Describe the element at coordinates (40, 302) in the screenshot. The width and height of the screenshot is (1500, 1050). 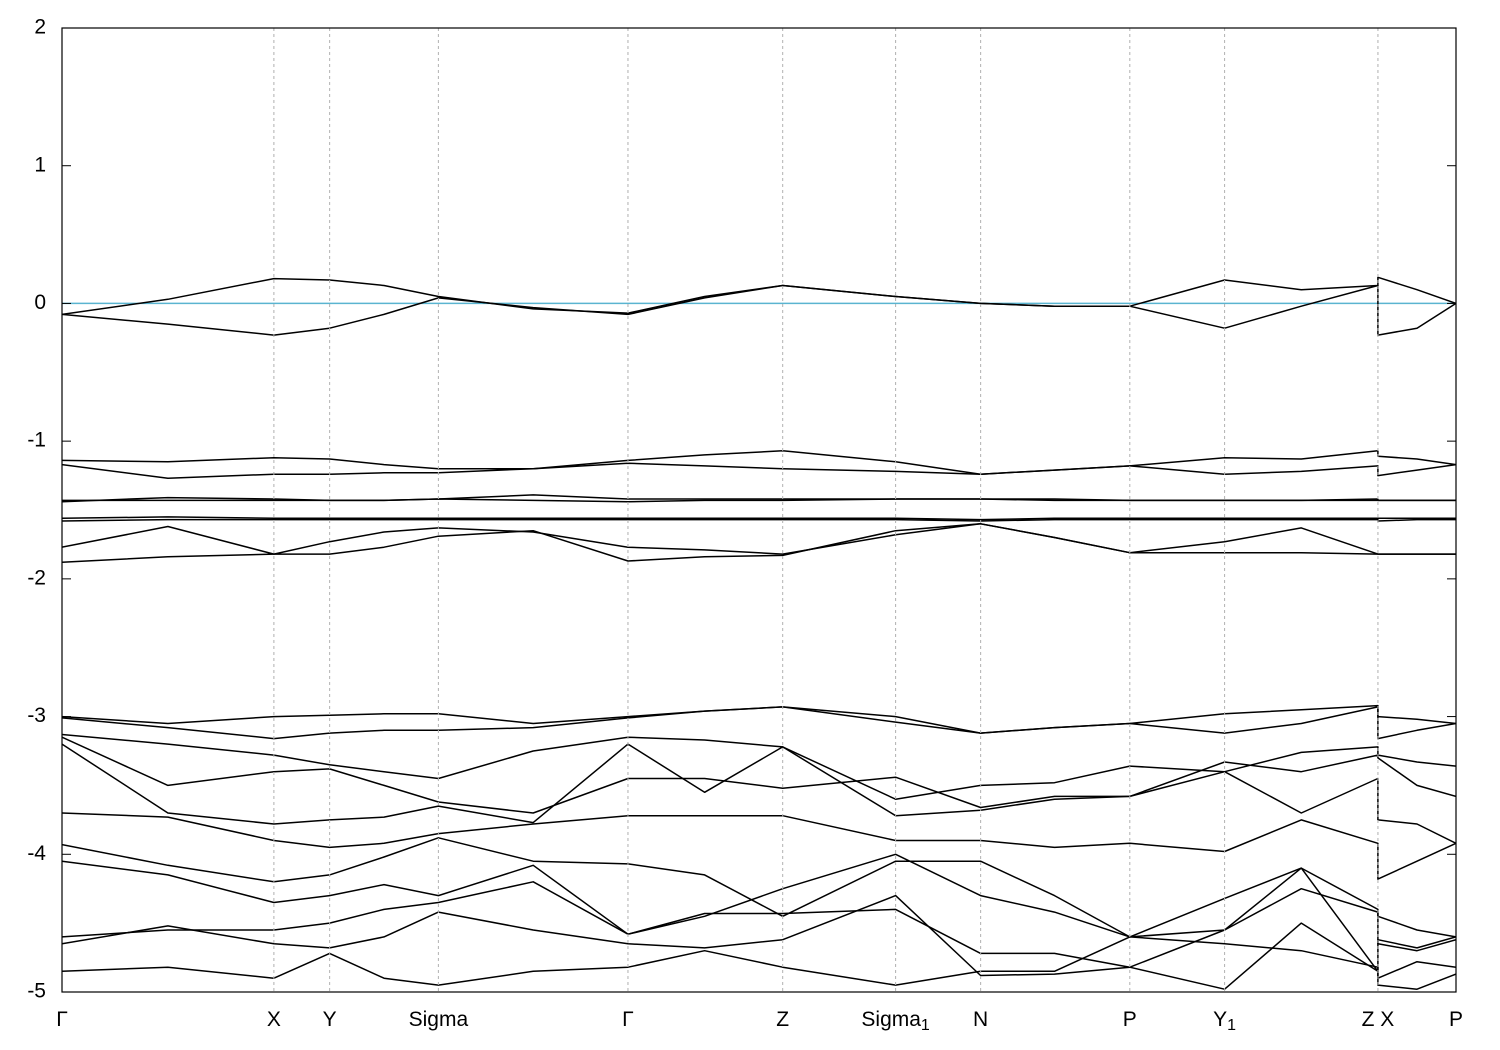
I see `y-tick-label: 0` at that location.